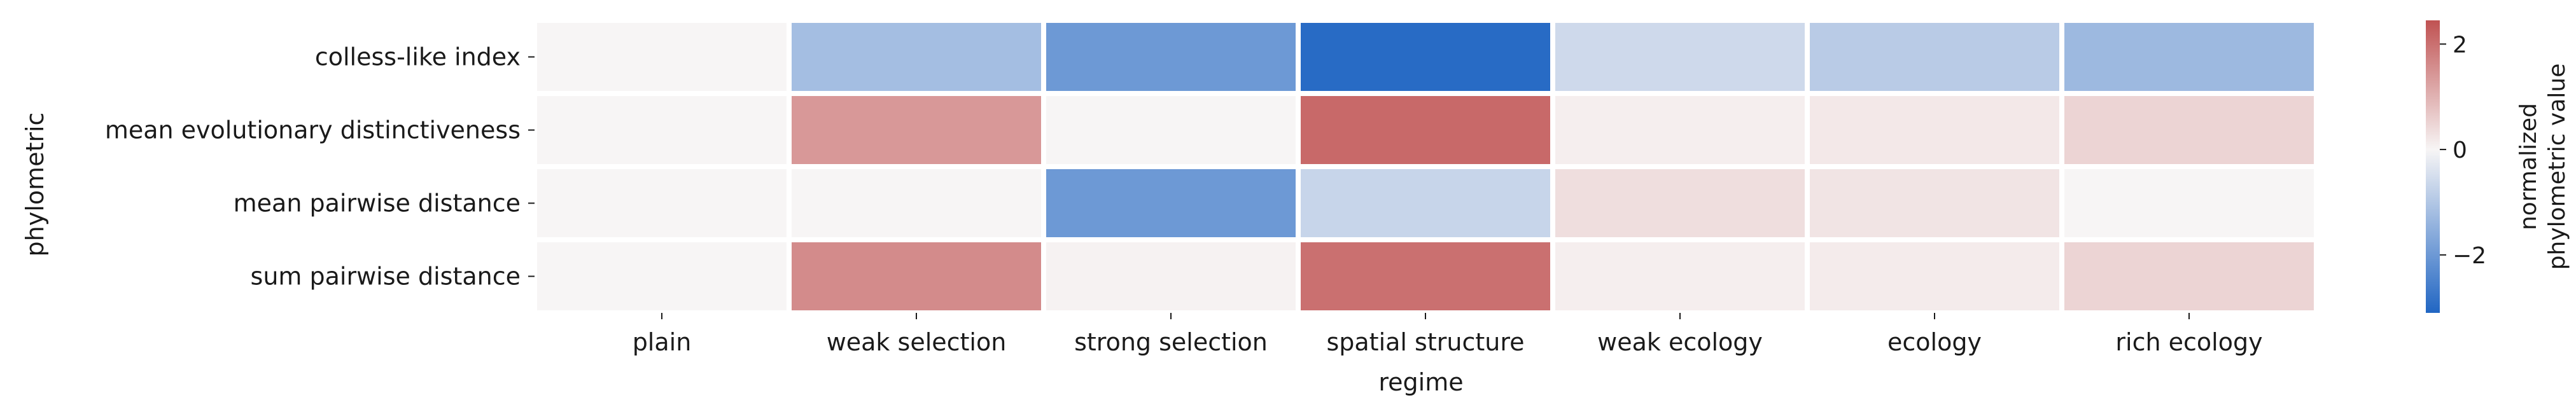 The width and height of the screenshot is (2576, 414). What do you see at coordinates (1171, 130) in the screenshot?
I see `heatmap-cell-mean-evolutionary-distinctiveness-strong-selection` at bounding box center [1171, 130].